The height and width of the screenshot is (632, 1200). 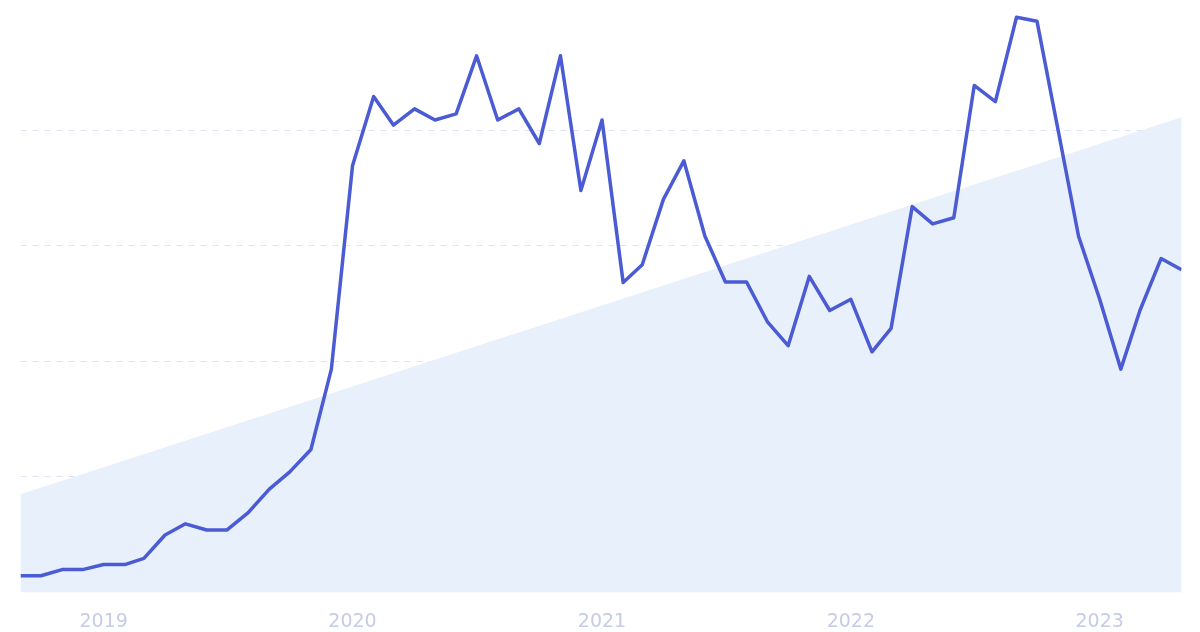 What do you see at coordinates (103, 619) in the screenshot?
I see `x-tick-label: 2019` at bounding box center [103, 619].